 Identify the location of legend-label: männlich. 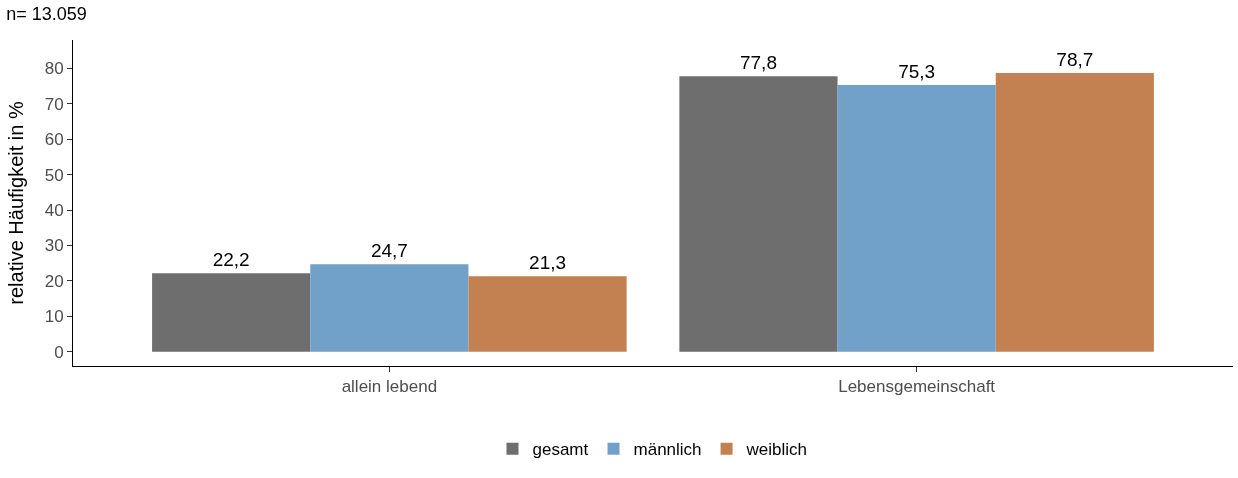
(667, 450).